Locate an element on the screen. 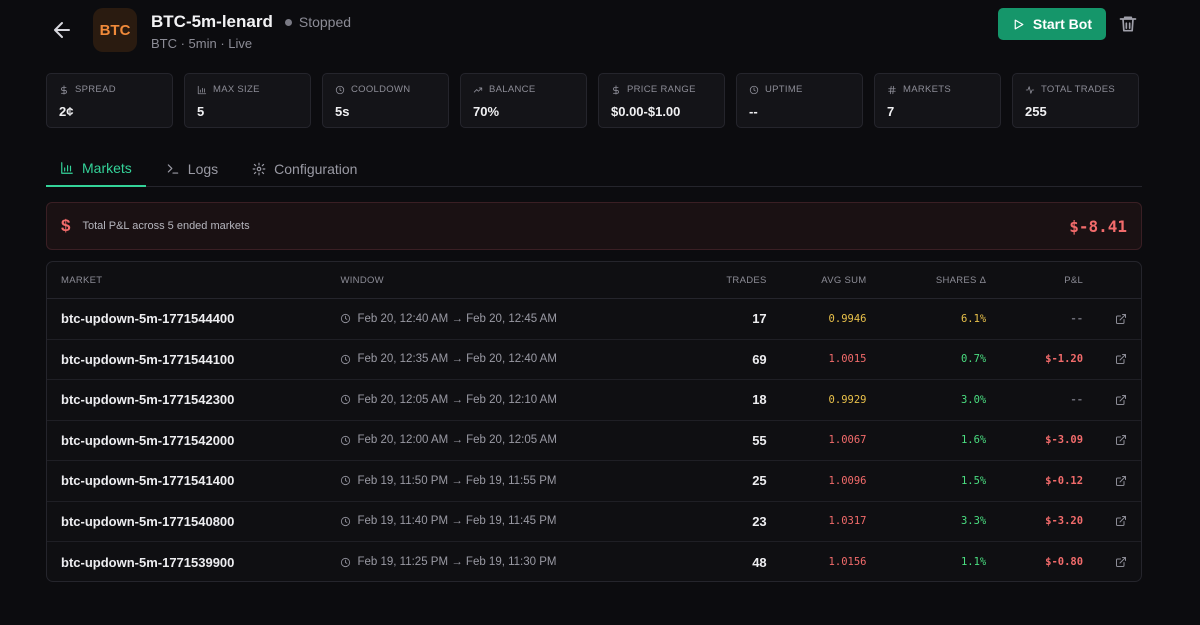 The image size is (1200, 625). trades-count: 18 is located at coordinates (759, 400).